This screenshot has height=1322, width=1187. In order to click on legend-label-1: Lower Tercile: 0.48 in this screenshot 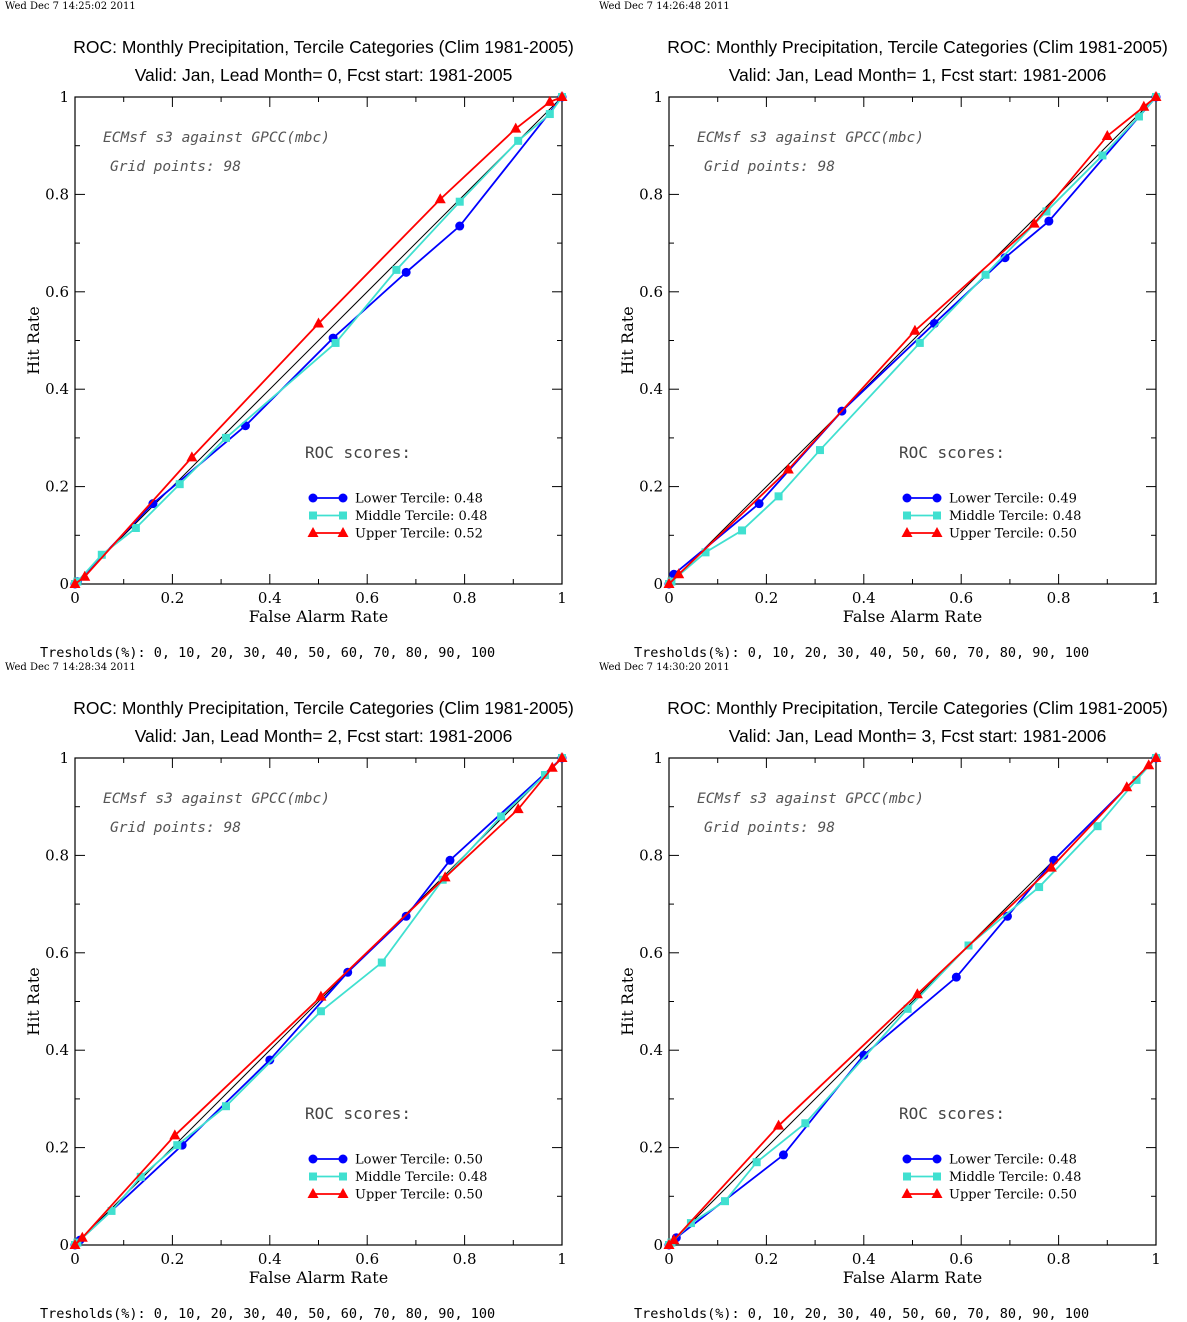, I will do `click(1013, 1160)`.